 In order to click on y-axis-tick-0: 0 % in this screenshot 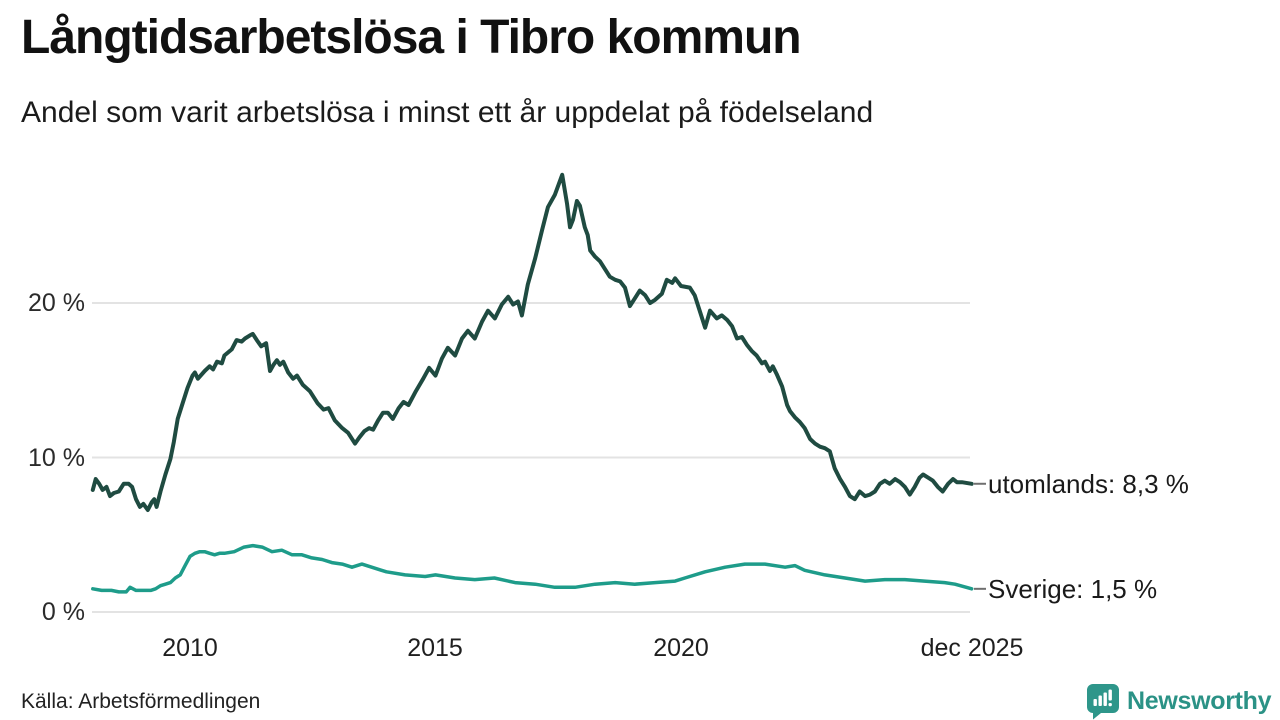, I will do `click(63, 612)`.